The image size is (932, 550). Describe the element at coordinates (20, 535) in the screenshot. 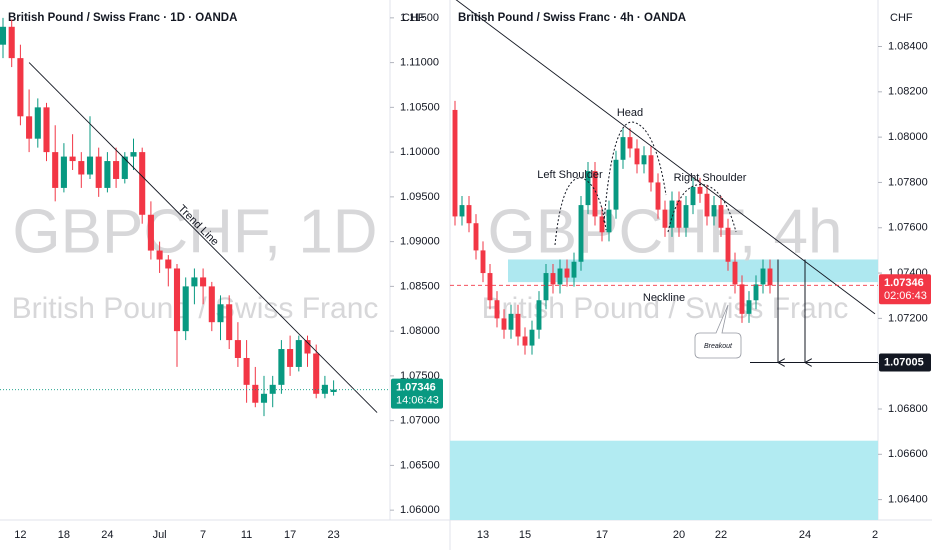

I see `x-tick-label: 12` at that location.